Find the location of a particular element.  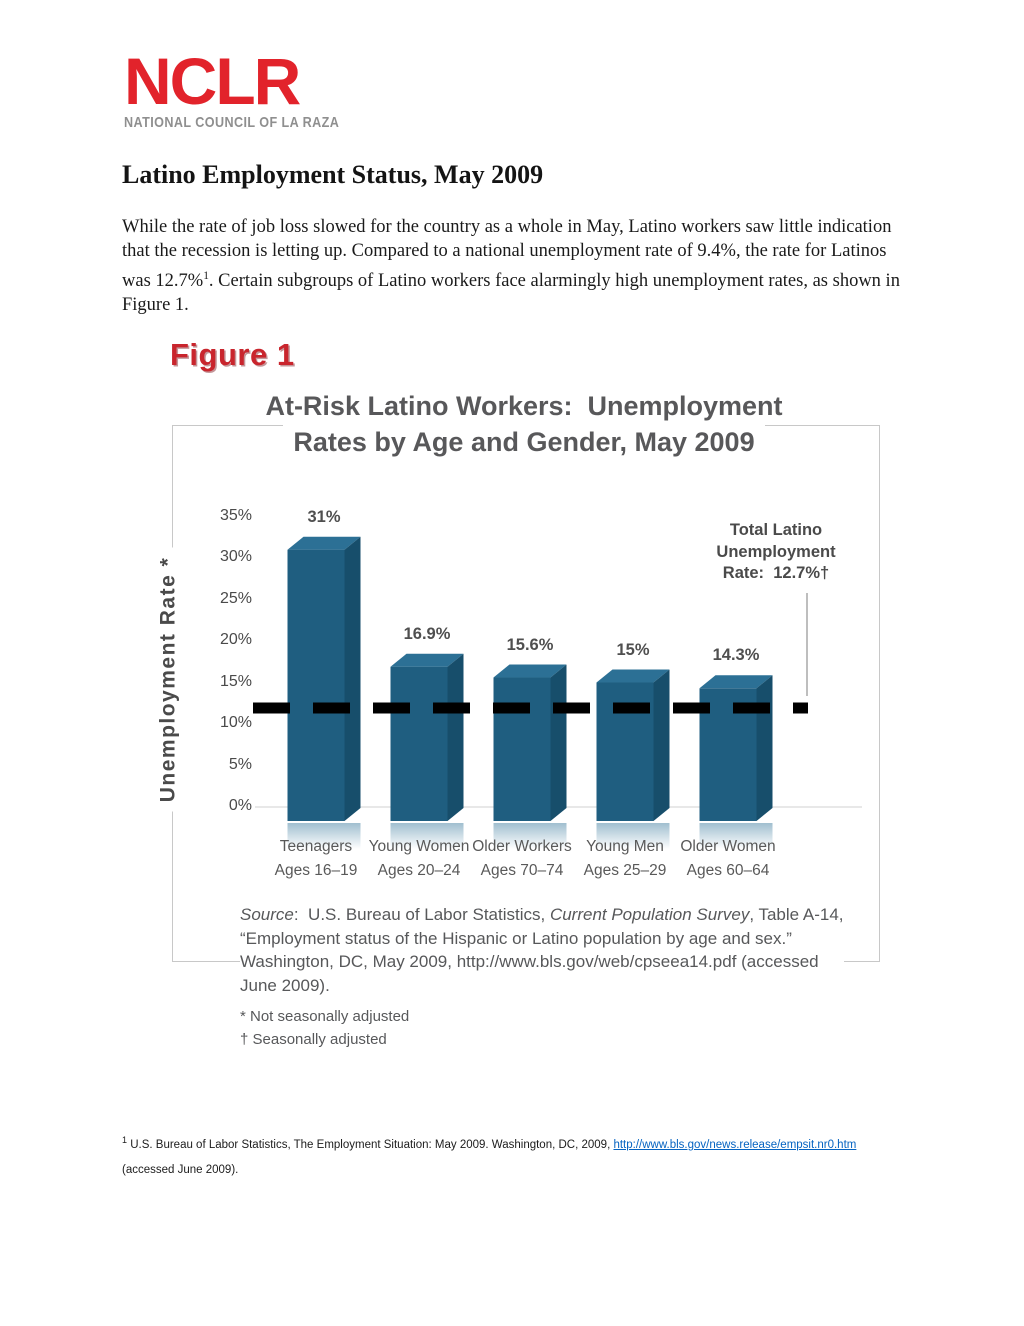

y-tick-label: 35% is located at coordinates (235, 515).